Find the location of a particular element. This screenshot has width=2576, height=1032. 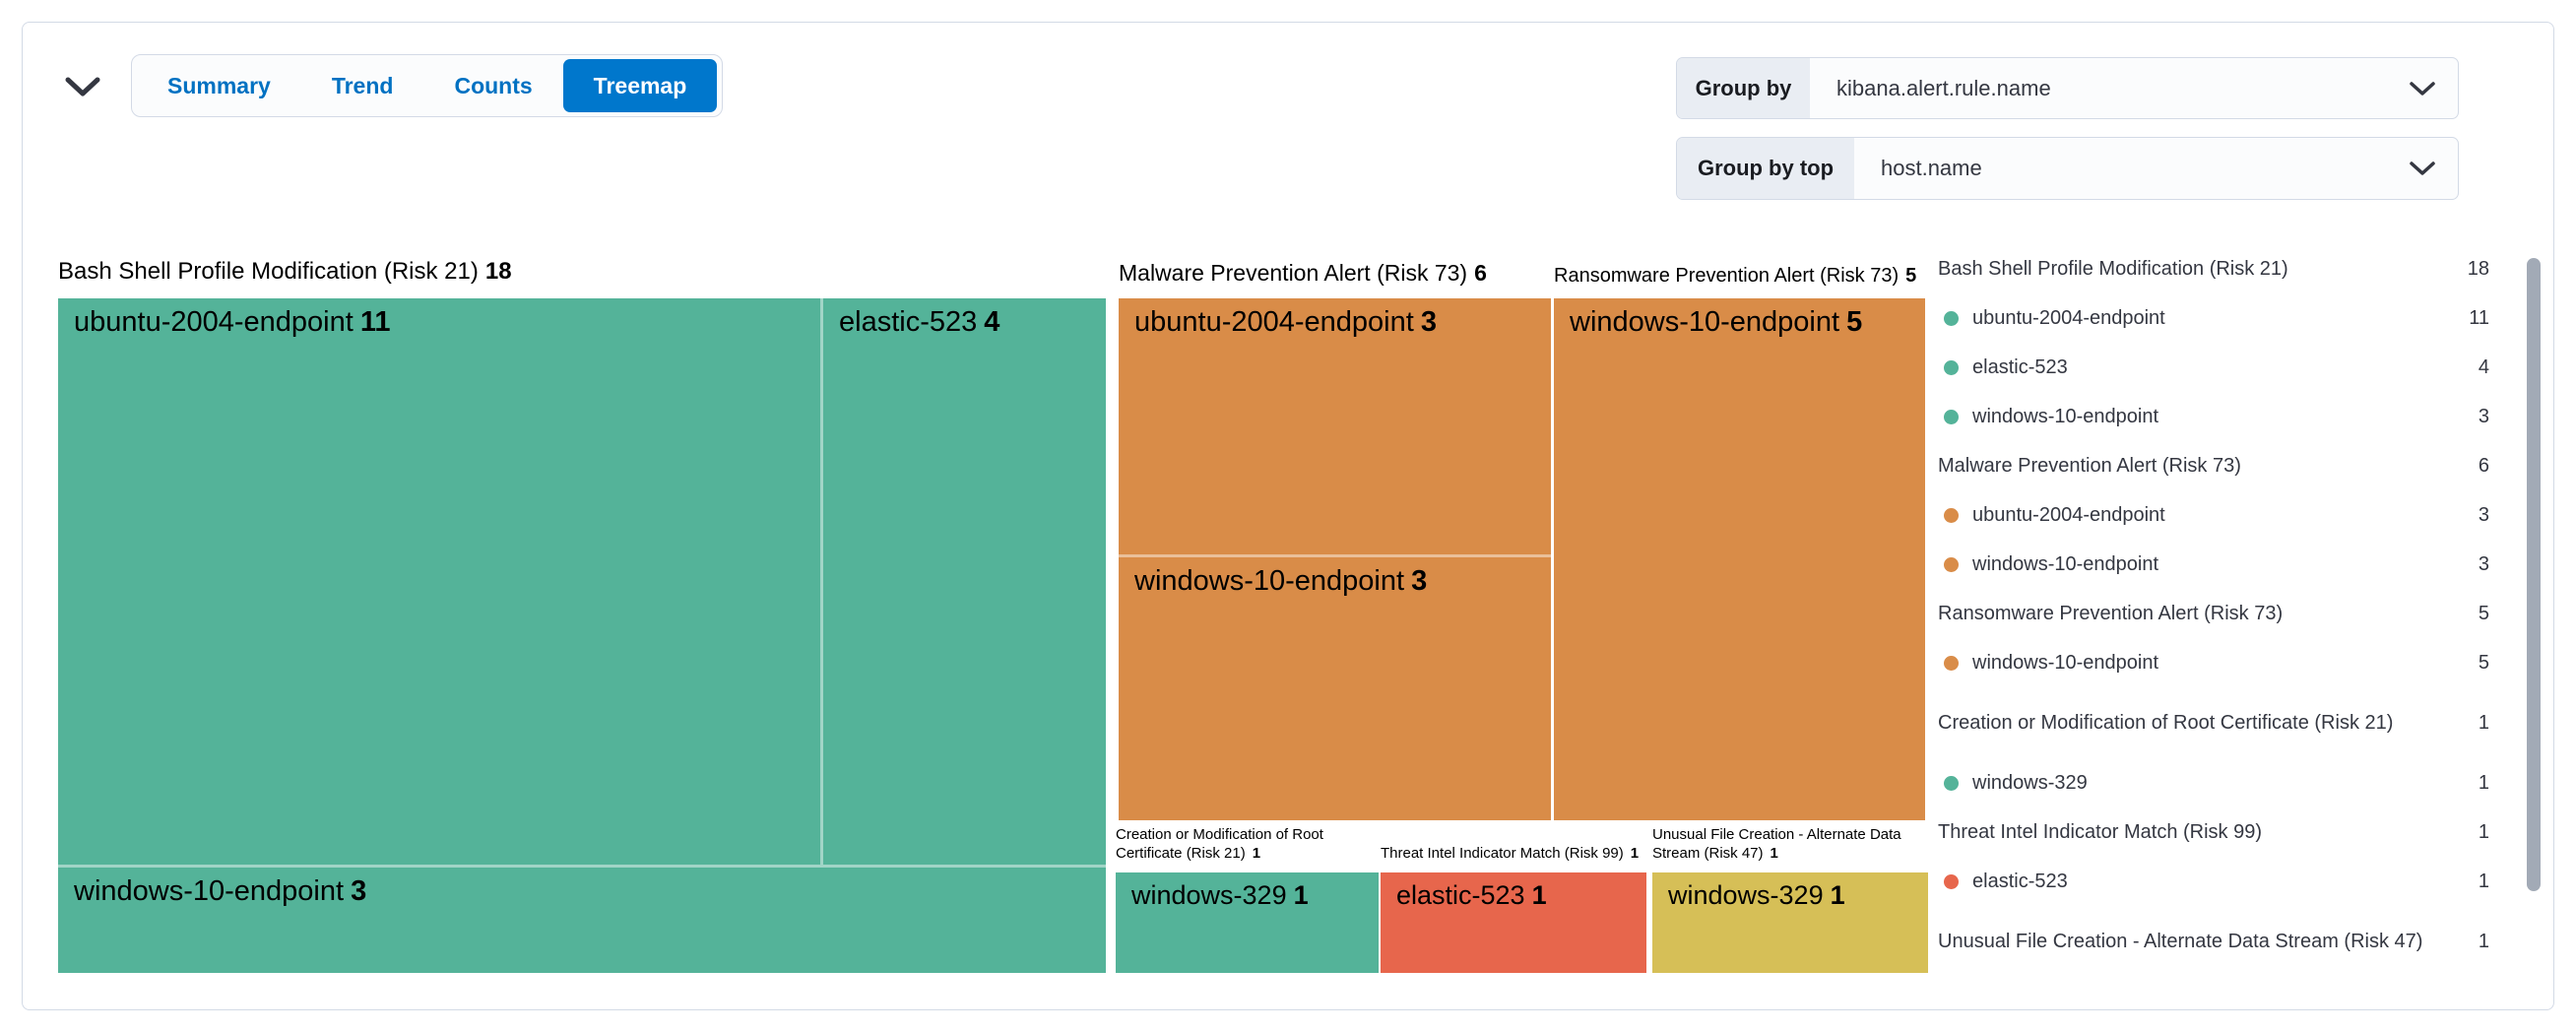

tab-treemap: Treemap is located at coordinates (640, 85).